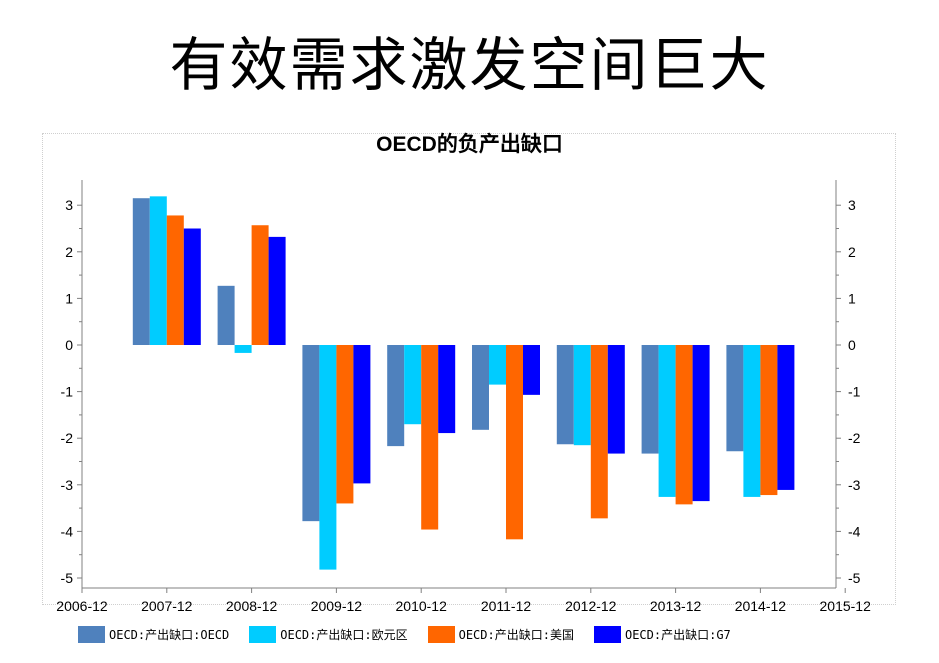  What do you see at coordinates (67, 438) in the screenshot?
I see `y-tick-label-left: -2` at bounding box center [67, 438].